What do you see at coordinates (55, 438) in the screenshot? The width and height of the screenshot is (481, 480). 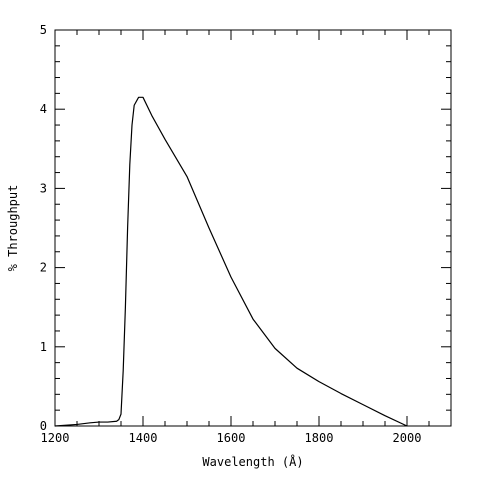 I see `x-tick-label: 1200` at bounding box center [55, 438].